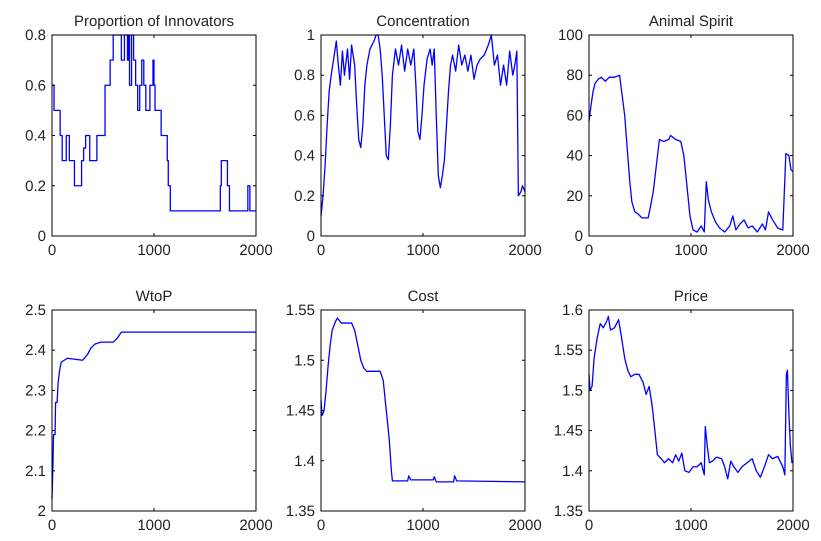  Describe the element at coordinates (574, 115) in the screenshot. I see `y-tick-label: 60` at that location.